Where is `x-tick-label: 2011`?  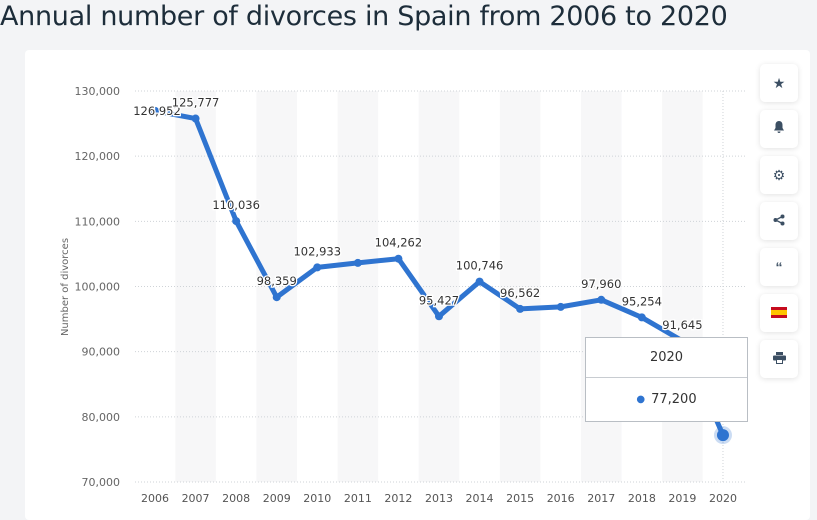
x-tick-label: 2011 is located at coordinates (358, 498).